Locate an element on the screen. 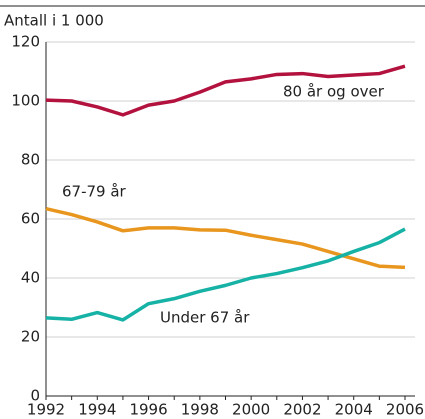 This screenshot has height=419, width=425. x-tick-label: 2002 is located at coordinates (302, 410).